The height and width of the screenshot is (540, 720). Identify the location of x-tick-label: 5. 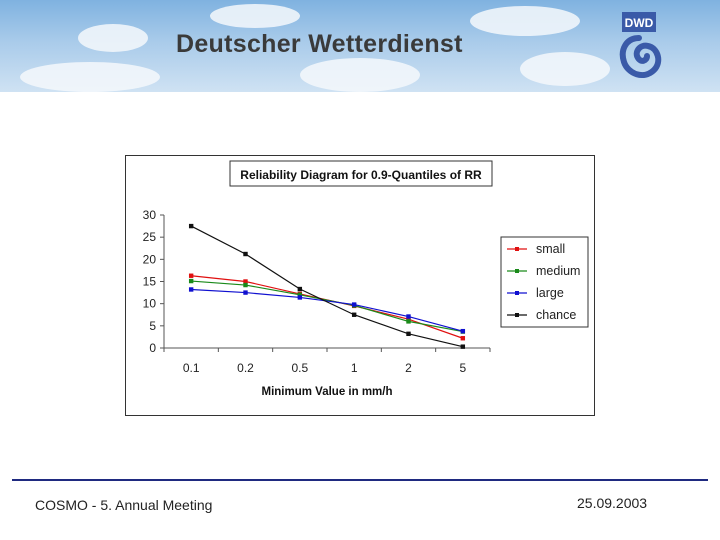
(462, 368).